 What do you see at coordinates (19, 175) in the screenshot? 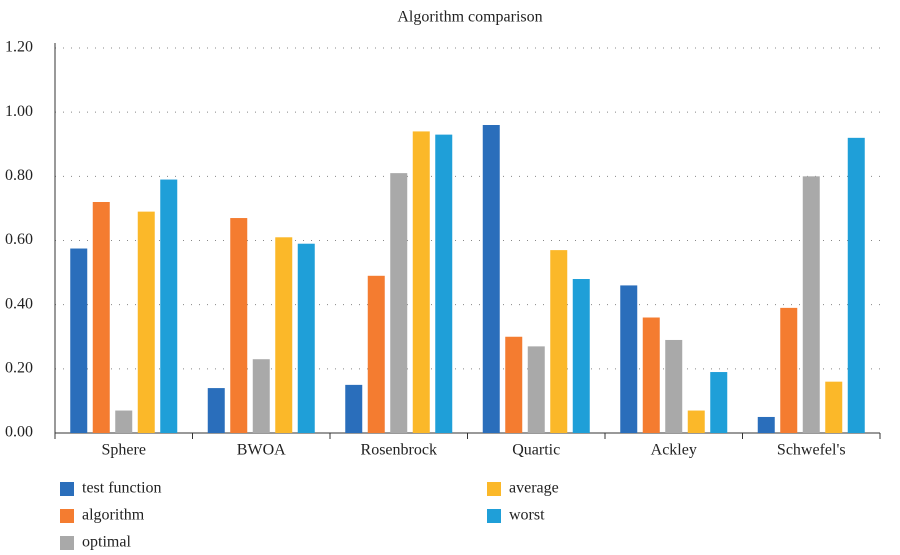
I see `y-tick-label: 0.80` at bounding box center [19, 175].